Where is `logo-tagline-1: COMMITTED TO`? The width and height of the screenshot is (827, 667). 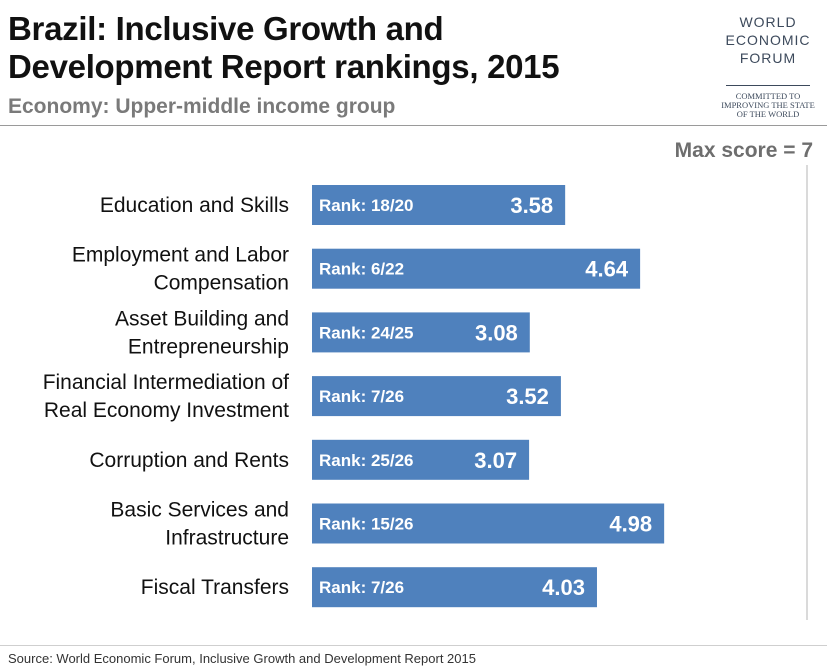 logo-tagline-1: COMMITTED TO is located at coordinates (768, 96).